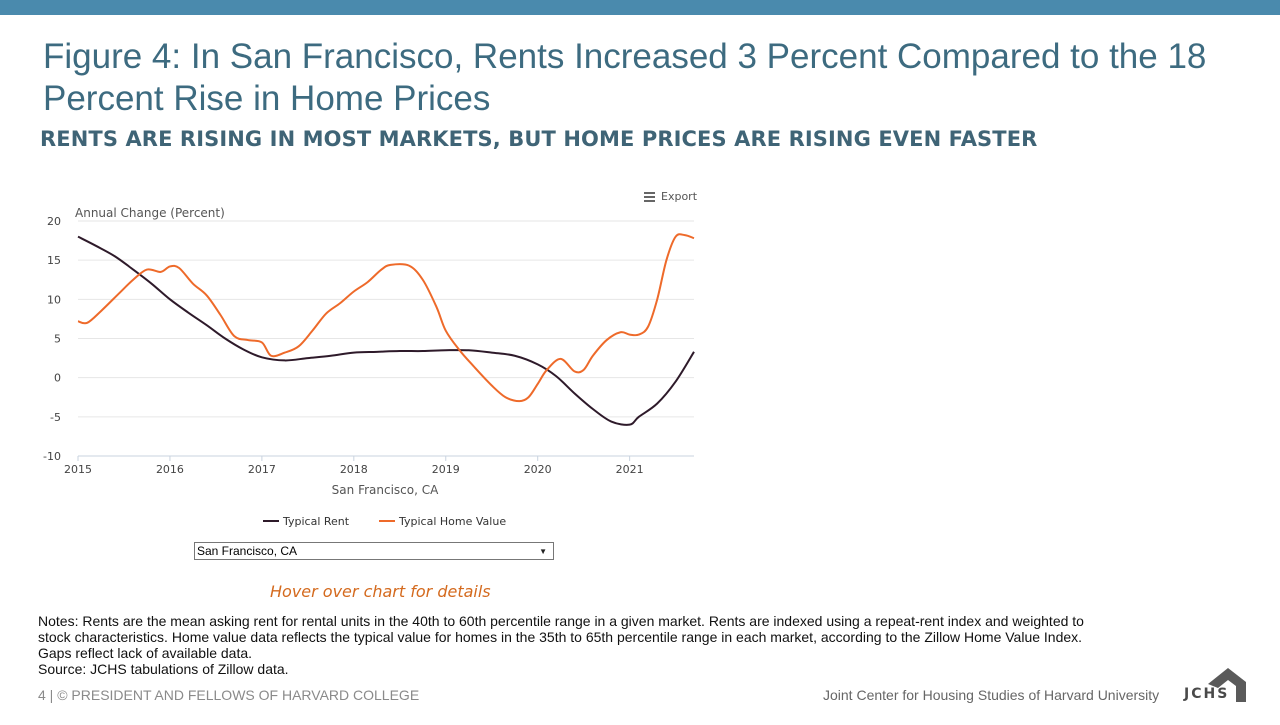 The width and height of the screenshot is (1280, 725). Describe the element at coordinates (543, 551) in the screenshot. I see `chevron-down-icon: ▼` at that location.